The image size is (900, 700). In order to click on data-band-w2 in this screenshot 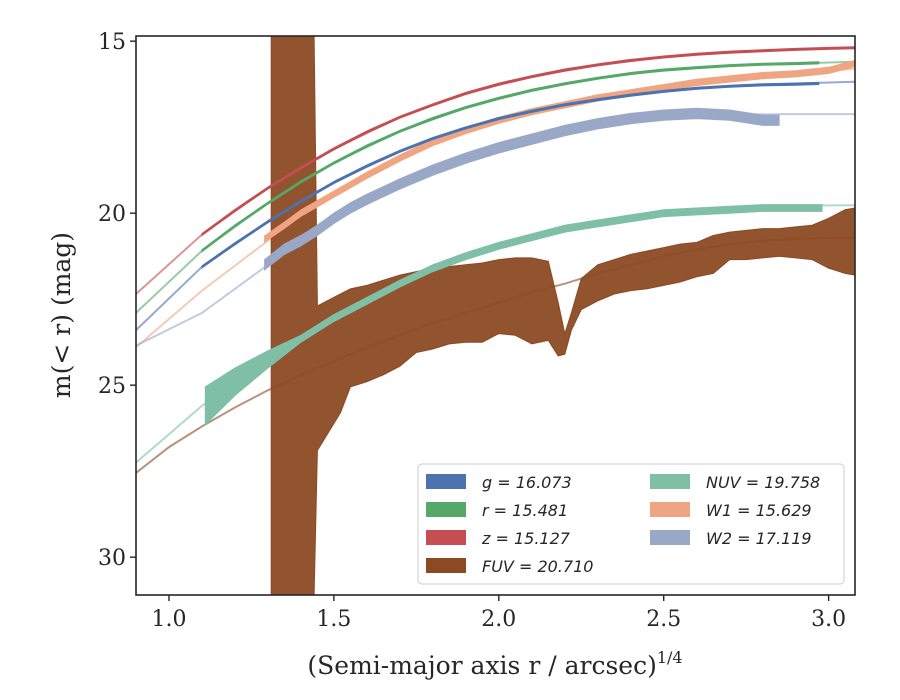, I will do `click(522, 189)`.